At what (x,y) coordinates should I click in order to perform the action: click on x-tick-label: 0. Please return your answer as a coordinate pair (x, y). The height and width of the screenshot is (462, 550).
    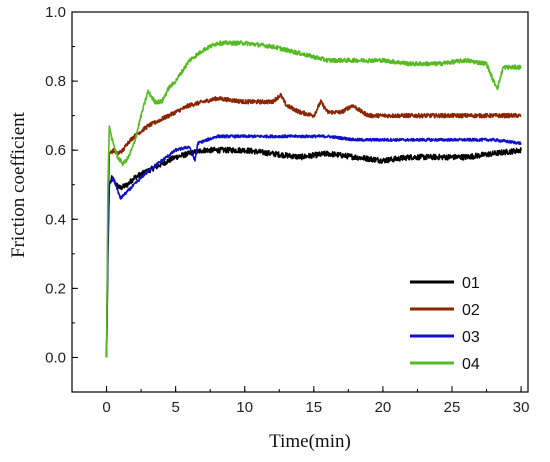
    Looking at the image, I should click on (106, 407).